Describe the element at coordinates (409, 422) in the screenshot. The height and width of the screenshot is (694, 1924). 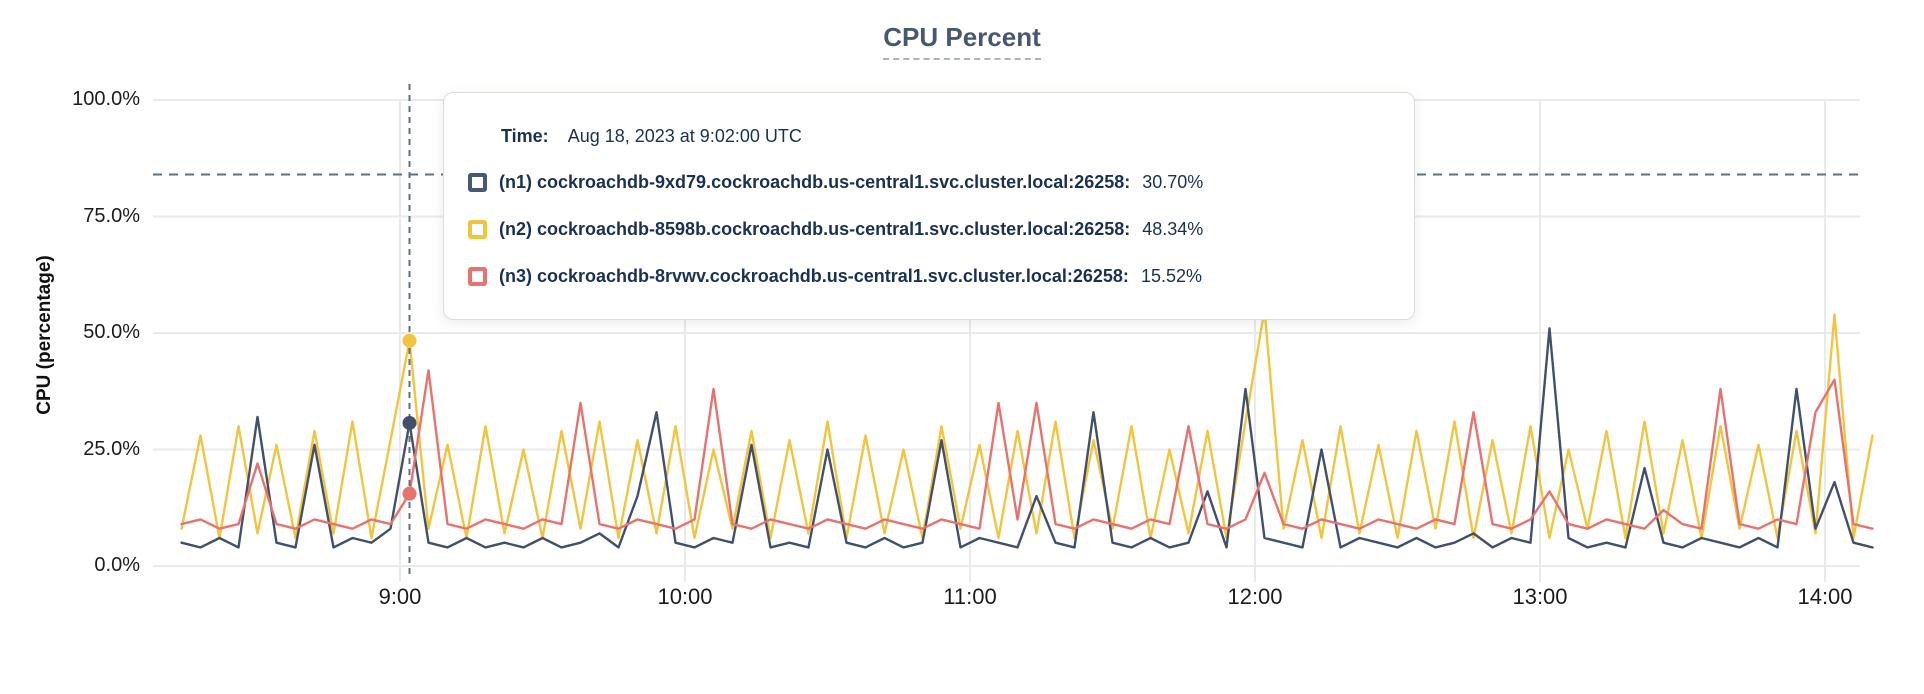
I see `hover-dot-n1` at that location.